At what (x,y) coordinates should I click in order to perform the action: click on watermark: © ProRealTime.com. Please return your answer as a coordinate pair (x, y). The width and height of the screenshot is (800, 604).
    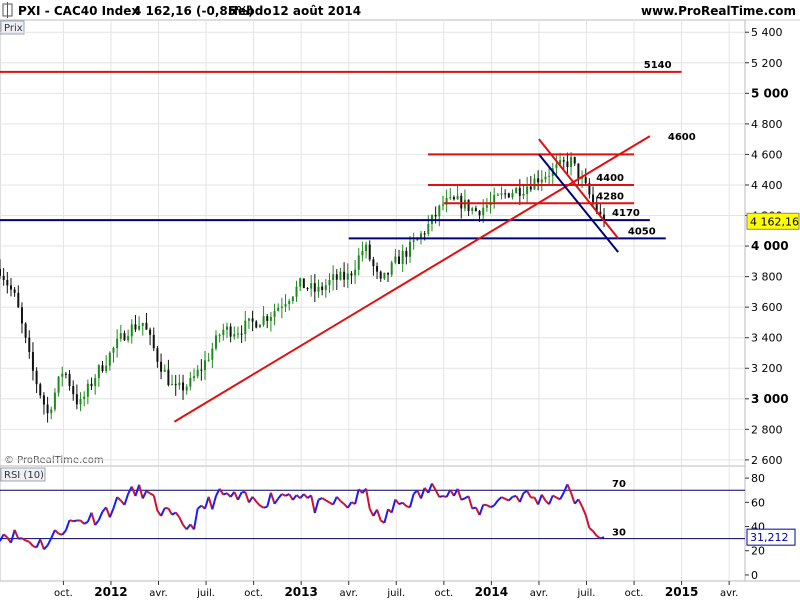
    Looking at the image, I should click on (54, 460).